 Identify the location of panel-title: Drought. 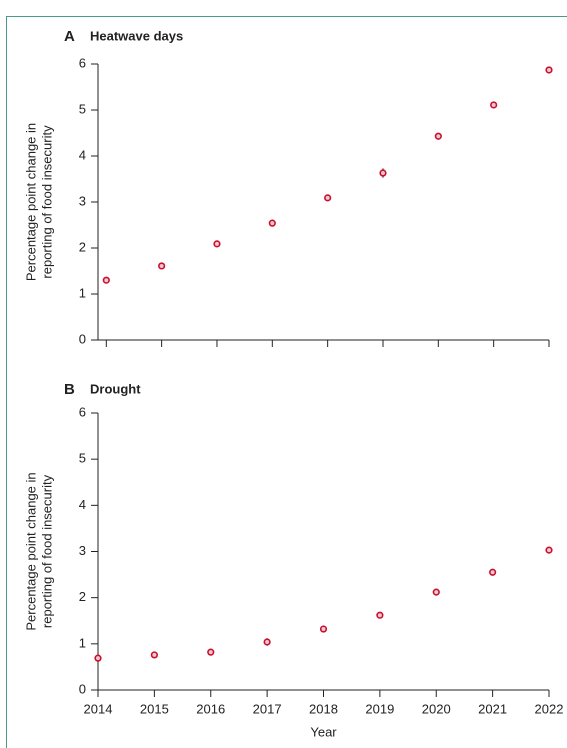
(115, 388).